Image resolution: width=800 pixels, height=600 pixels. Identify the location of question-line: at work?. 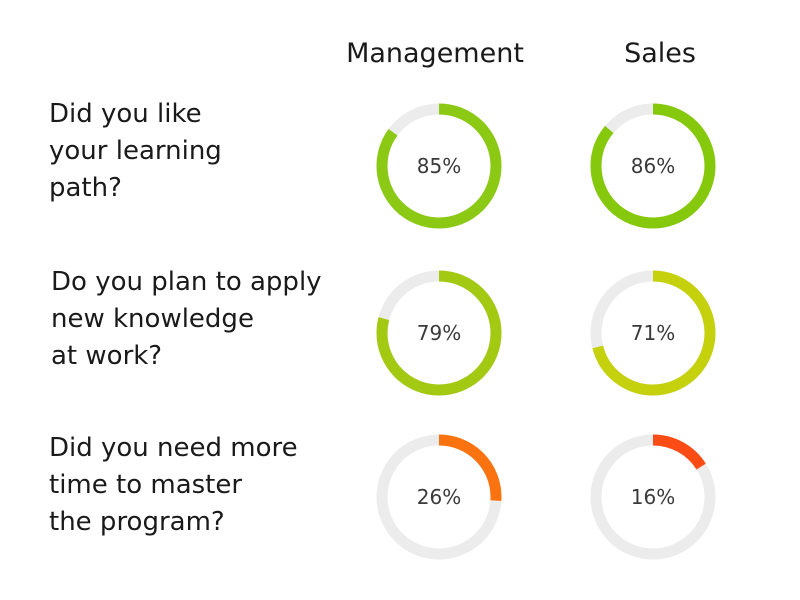
(106, 356).